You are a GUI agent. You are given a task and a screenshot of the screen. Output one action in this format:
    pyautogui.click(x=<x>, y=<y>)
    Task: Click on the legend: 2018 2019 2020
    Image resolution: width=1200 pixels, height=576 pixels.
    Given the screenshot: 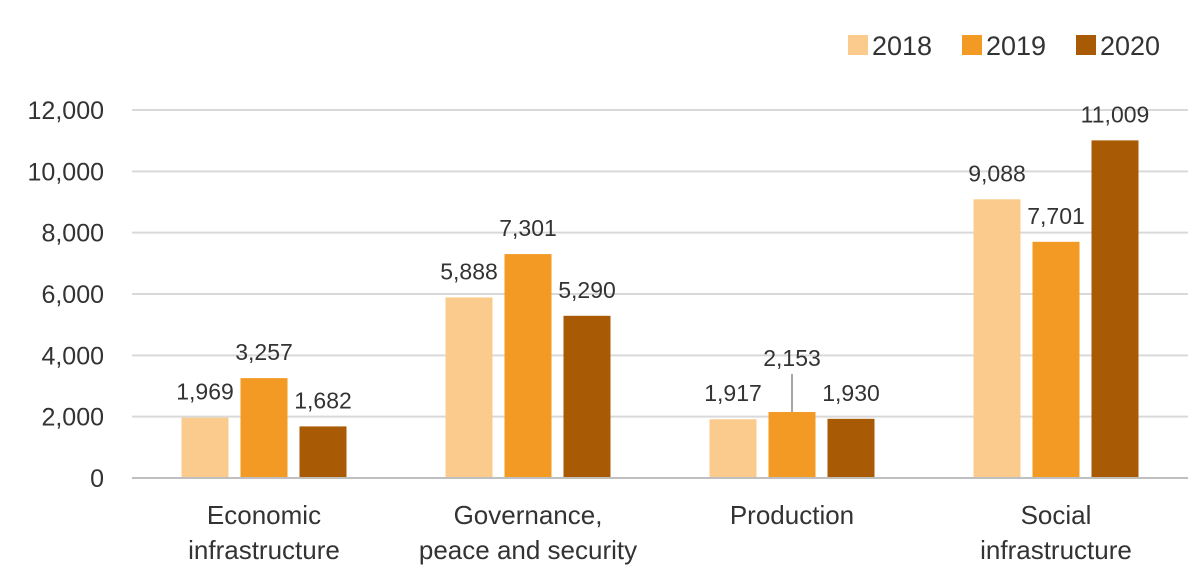 What is the action you would take?
    pyautogui.click(x=1004, y=46)
    